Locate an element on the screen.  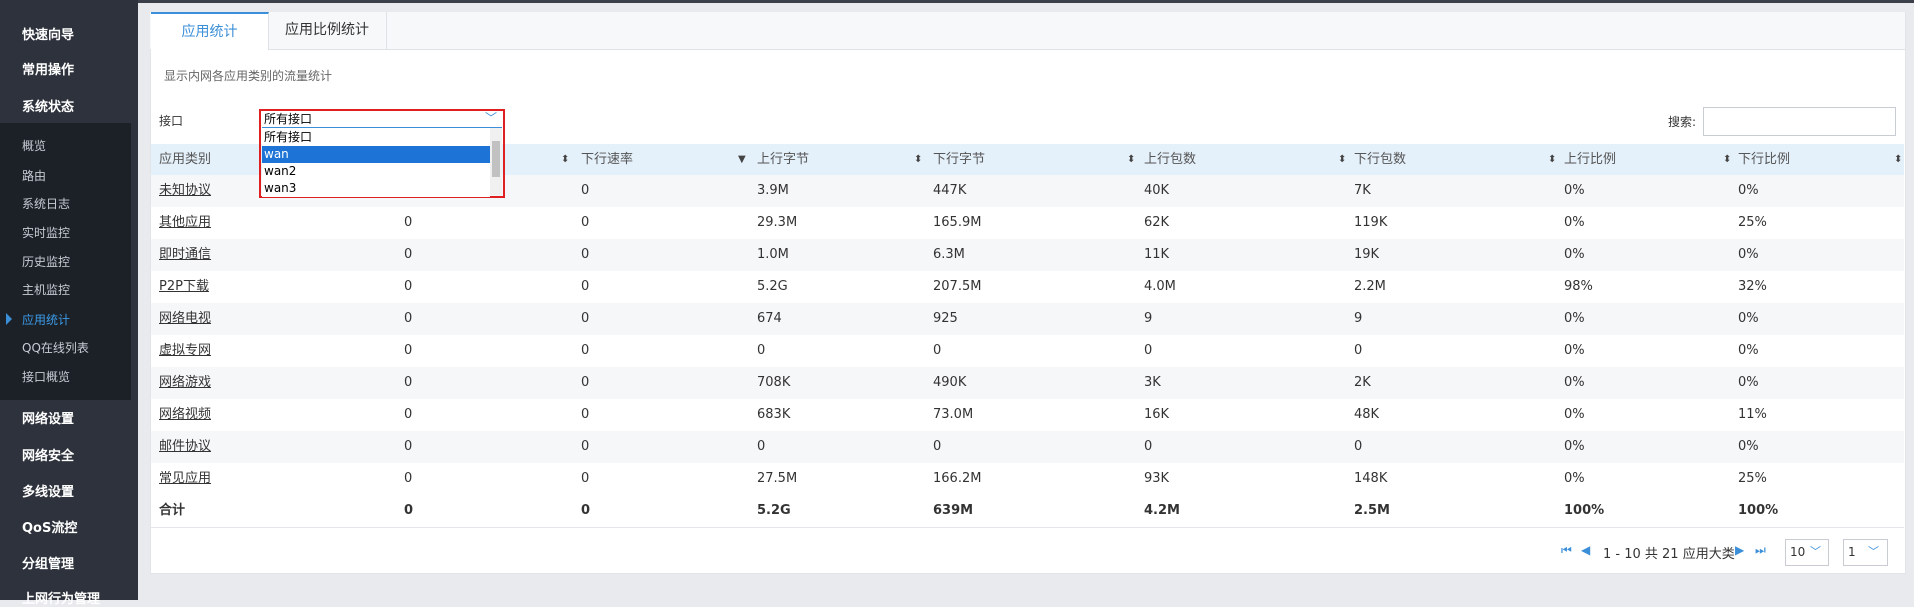
cell: 11% is located at coordinates (1752, 414).